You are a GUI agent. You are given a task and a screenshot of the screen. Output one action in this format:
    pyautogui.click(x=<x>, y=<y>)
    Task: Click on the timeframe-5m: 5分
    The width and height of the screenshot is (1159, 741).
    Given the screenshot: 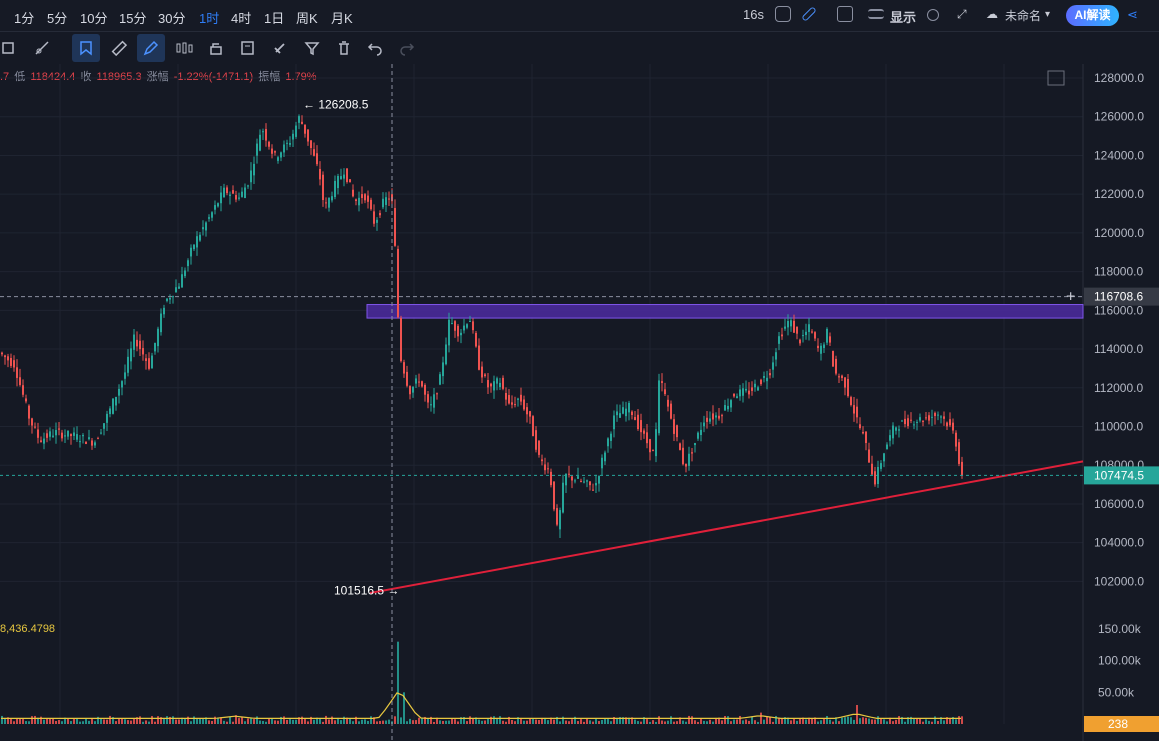 What is the action you would take?
    pyautogui.click(x=57, y=18)
    